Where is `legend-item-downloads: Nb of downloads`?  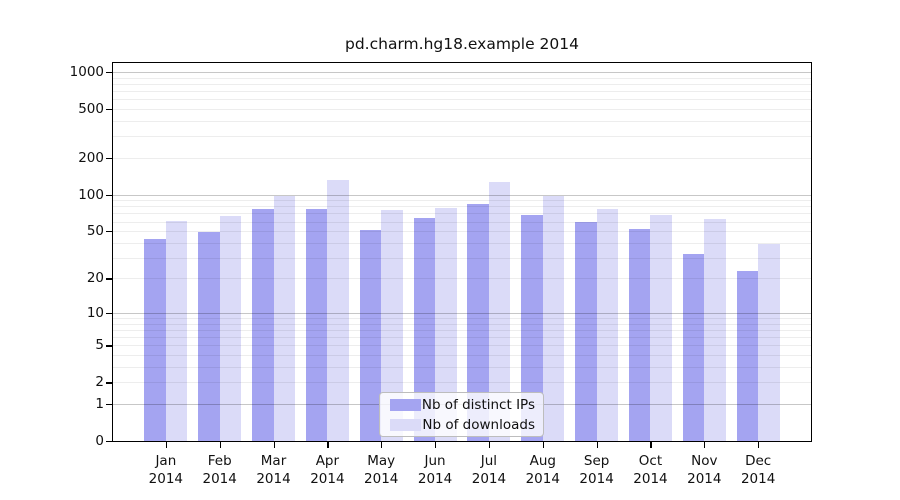 legend-item-downloads: Nb of downloads is located at coordinates (462, 425).